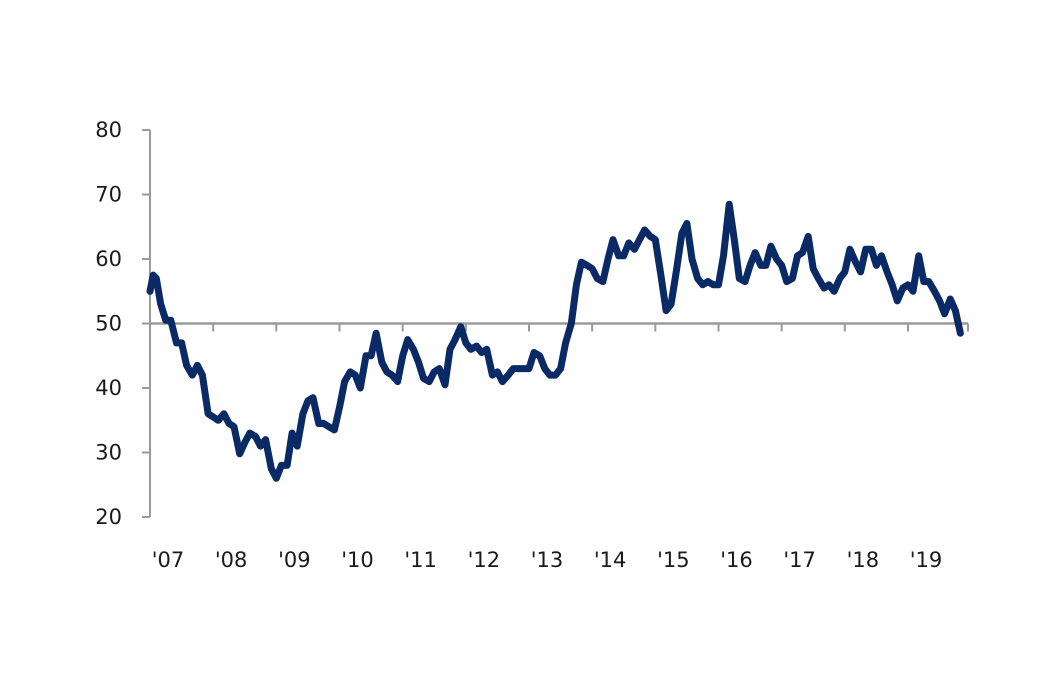  I want to click on y-tick-label: 50, so click(108, 324).